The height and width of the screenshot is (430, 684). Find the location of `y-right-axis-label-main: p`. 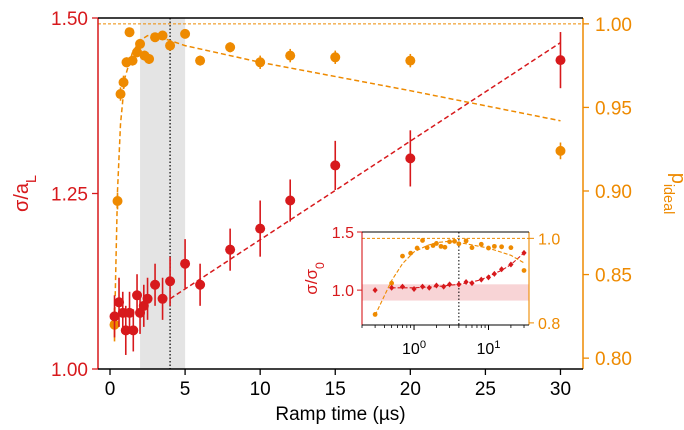

y-right-axis-label-main: p is located at coordinates (675, 178).